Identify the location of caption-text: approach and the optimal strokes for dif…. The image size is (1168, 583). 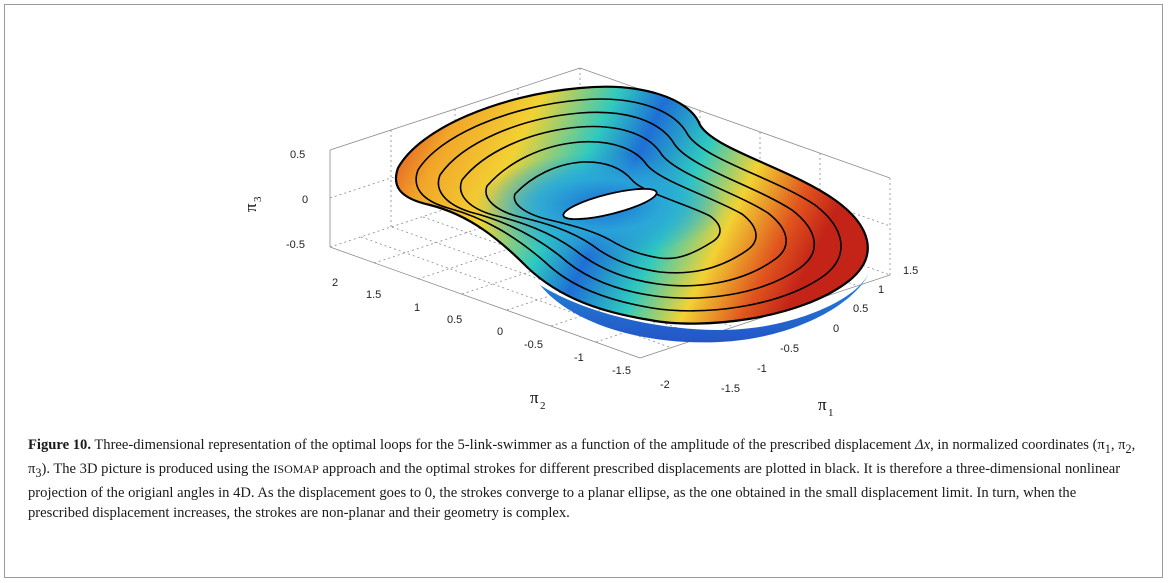
(574, 490).